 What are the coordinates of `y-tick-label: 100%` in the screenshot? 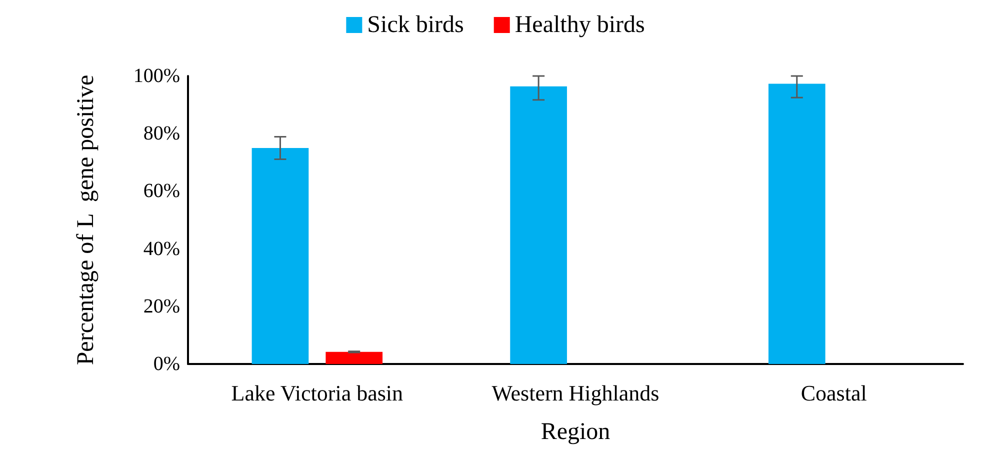 It's located at (156, 76).